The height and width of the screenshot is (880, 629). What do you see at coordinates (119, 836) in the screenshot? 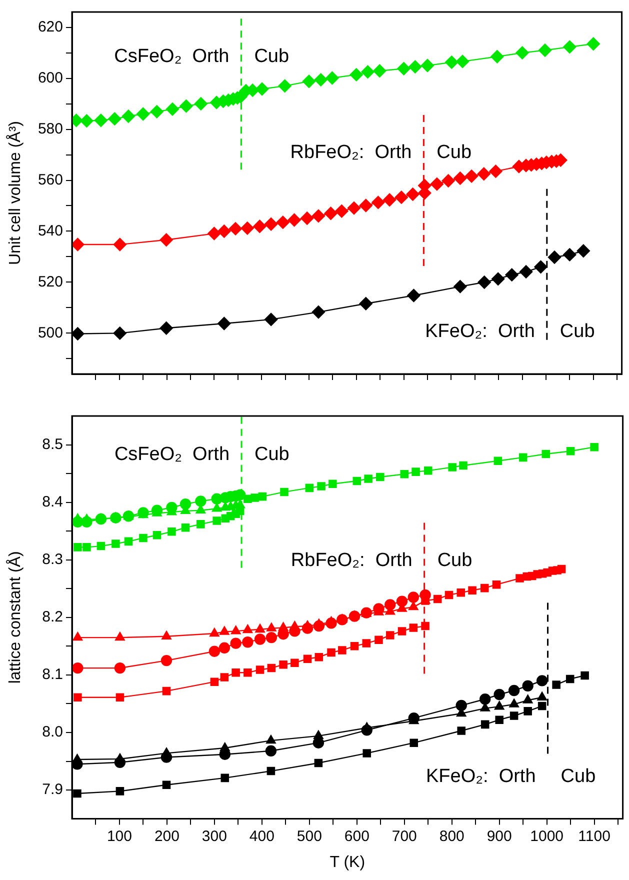
I see `x-tick-label: 100` at bounding box center [119, 836].